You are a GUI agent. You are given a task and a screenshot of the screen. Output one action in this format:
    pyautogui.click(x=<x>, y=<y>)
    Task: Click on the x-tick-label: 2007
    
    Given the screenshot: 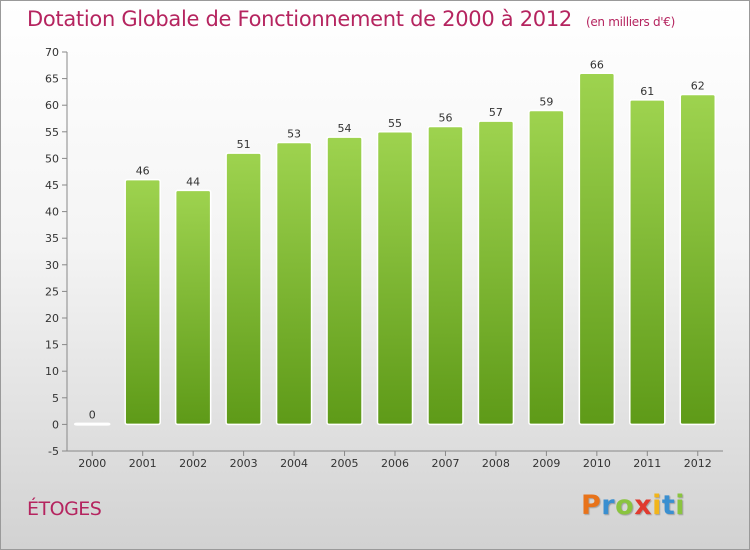 What is the action you would take?
    pyautogui.click(x=445, y=463)
    